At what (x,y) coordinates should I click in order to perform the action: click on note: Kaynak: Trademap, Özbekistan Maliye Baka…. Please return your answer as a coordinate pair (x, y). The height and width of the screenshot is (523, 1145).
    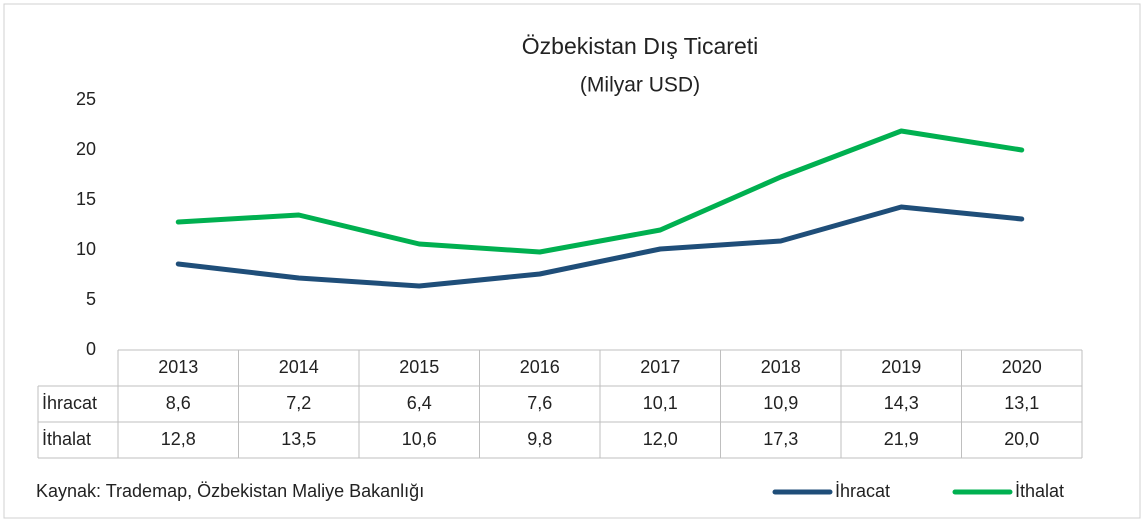
    Looking at the image, I should click on (230, 491).